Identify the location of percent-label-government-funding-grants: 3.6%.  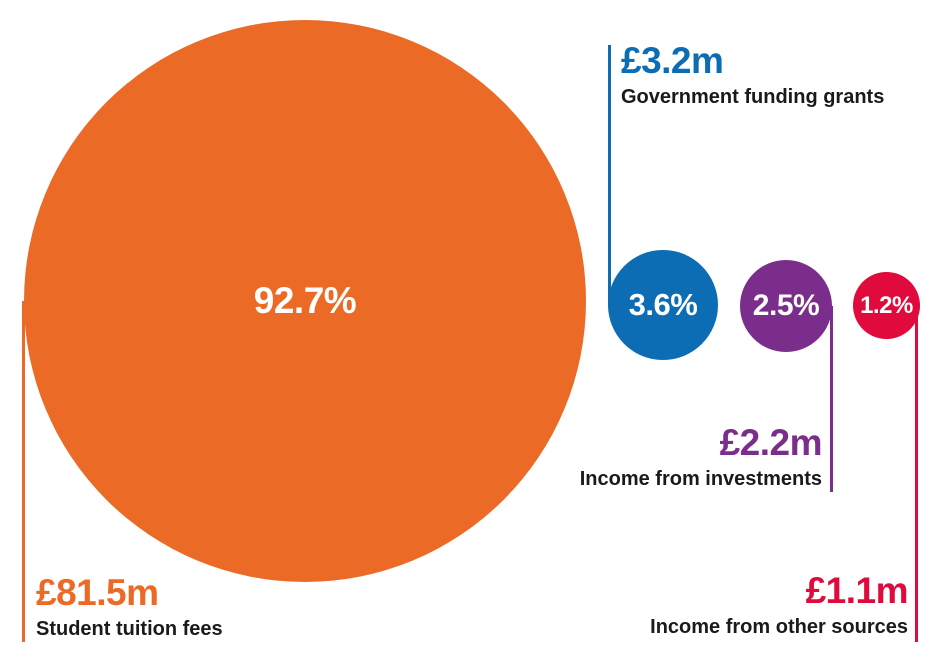
(663, 304).